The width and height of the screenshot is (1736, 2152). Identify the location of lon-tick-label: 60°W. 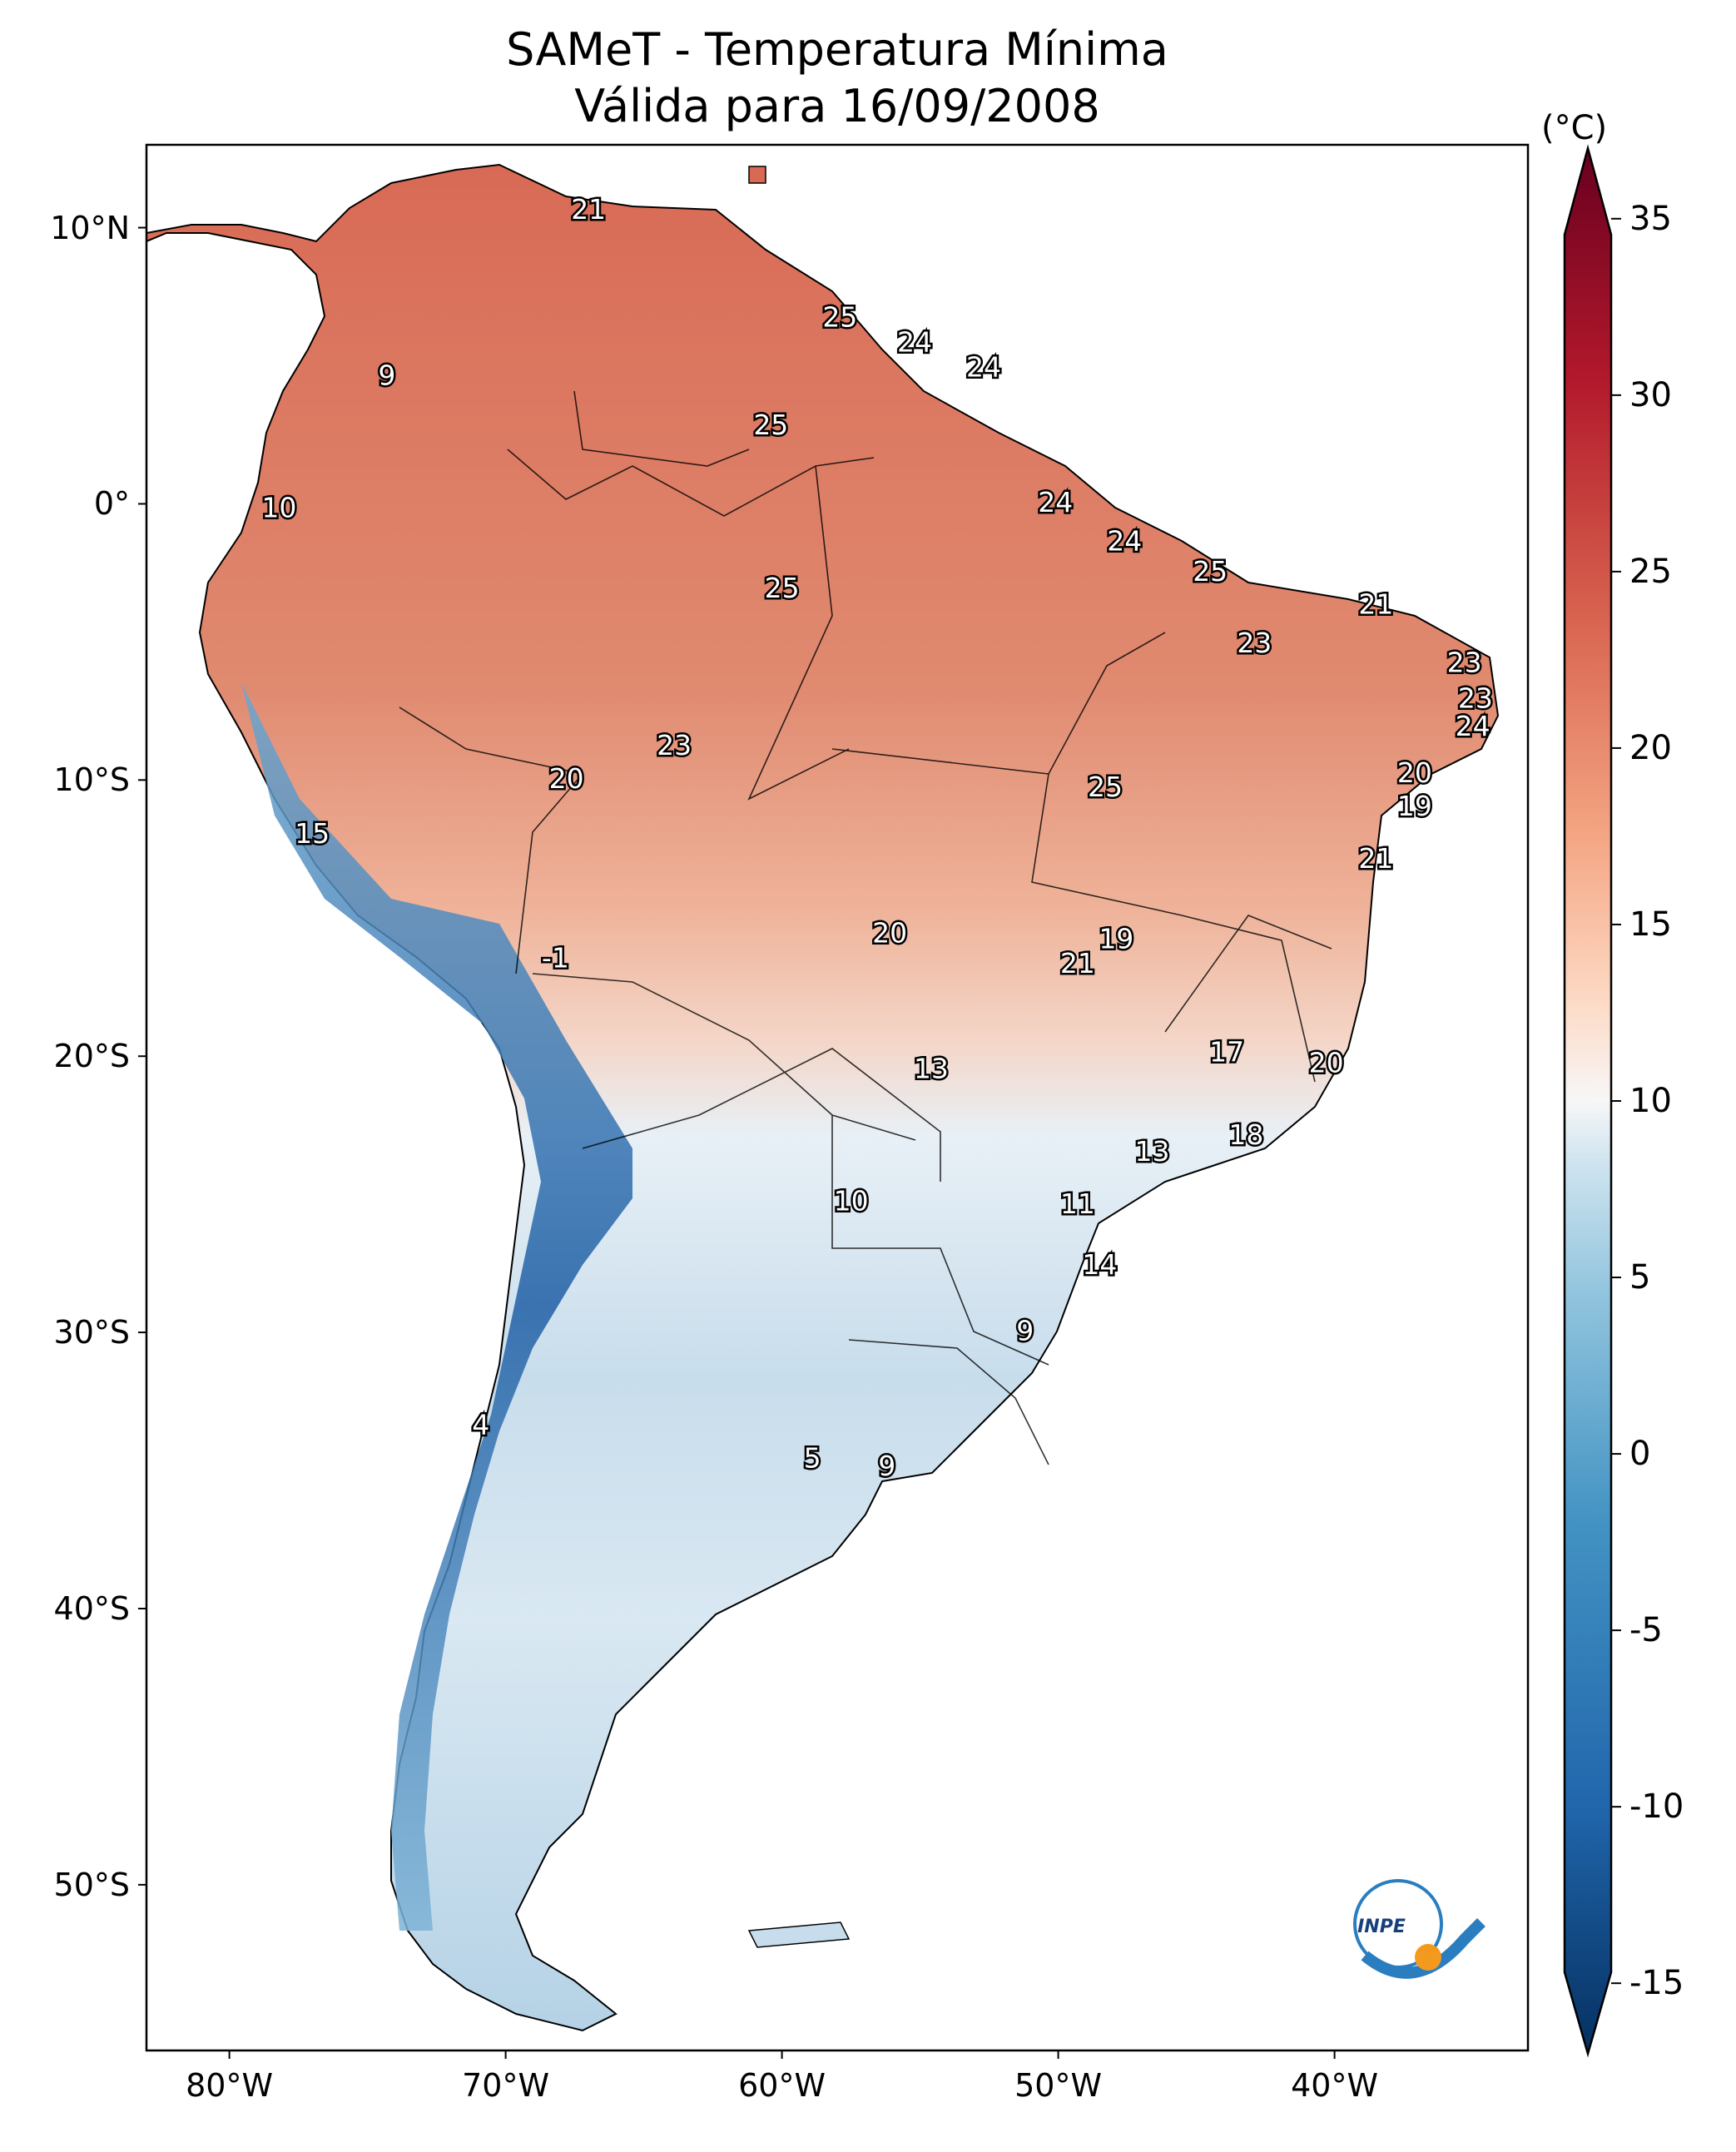
(782, 2085).